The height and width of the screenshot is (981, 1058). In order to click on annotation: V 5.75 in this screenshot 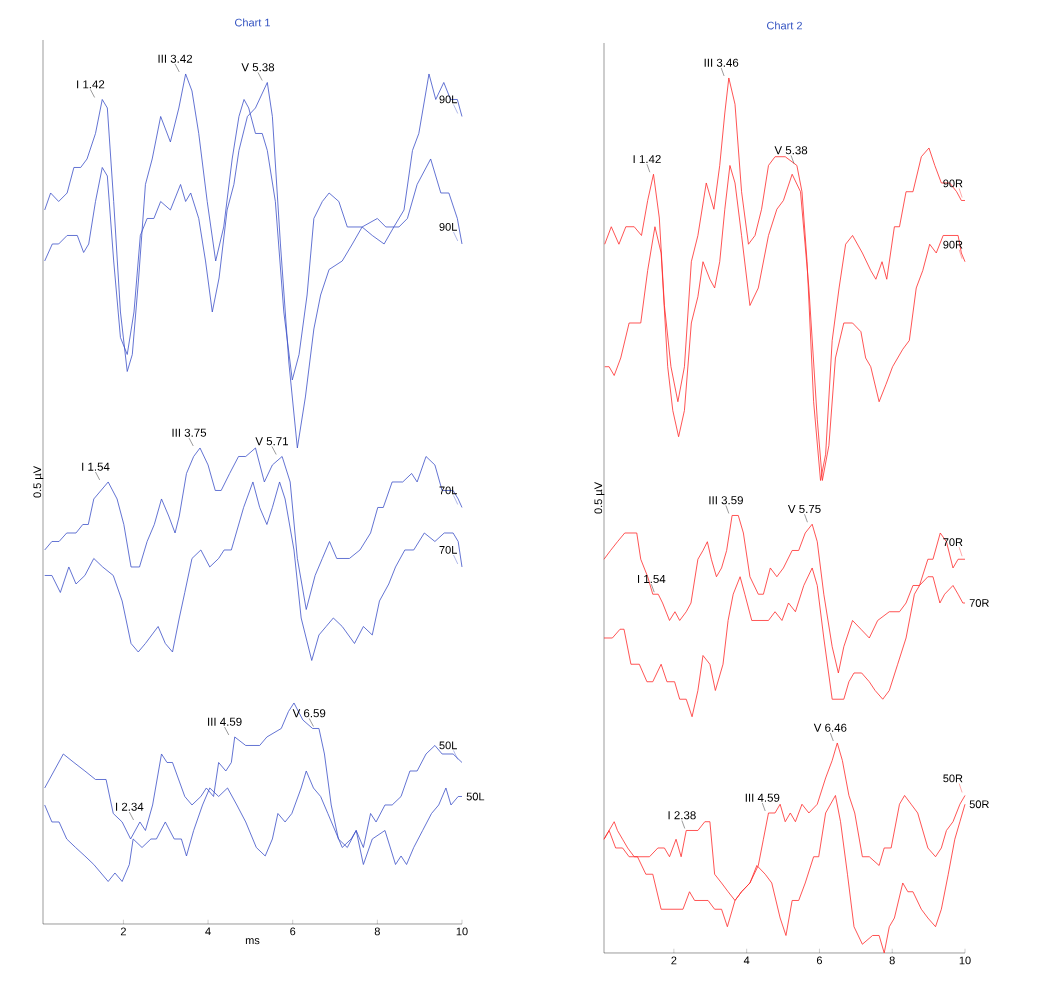, I will do `click(804, 509)`.